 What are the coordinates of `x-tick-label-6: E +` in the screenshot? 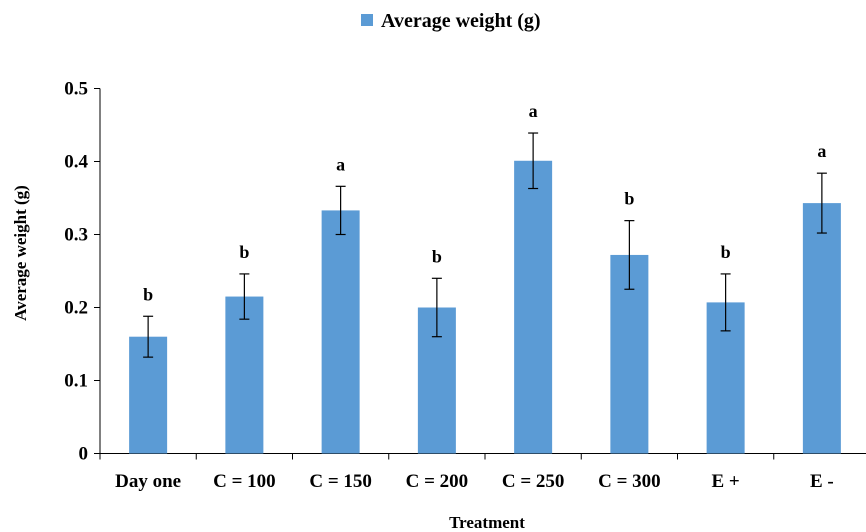 It's located at (726, 481).